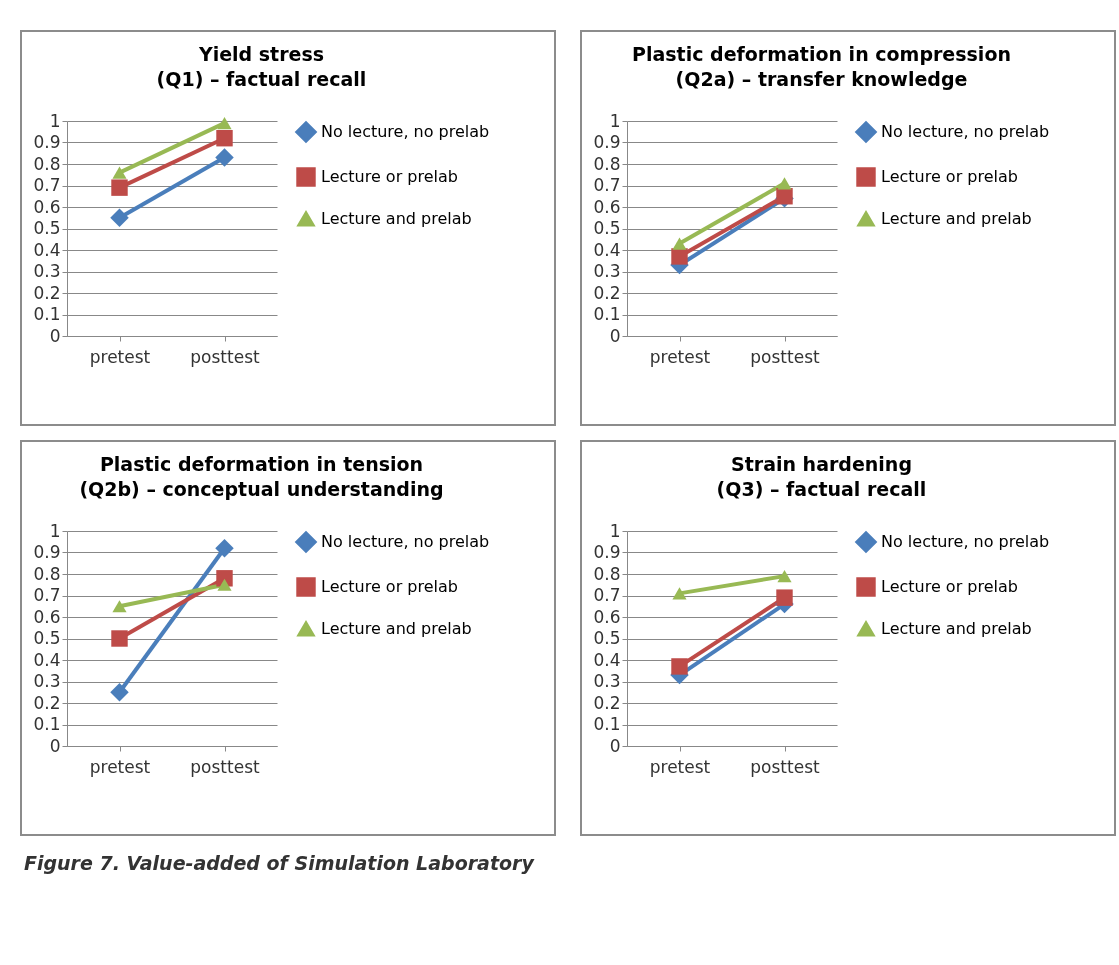 Image resolution: width=1119 pixels, height=965 pixels. Describe the element at coordinates (261, 54) in the screenshot. I see `chart-title: Yield stress` at that location.